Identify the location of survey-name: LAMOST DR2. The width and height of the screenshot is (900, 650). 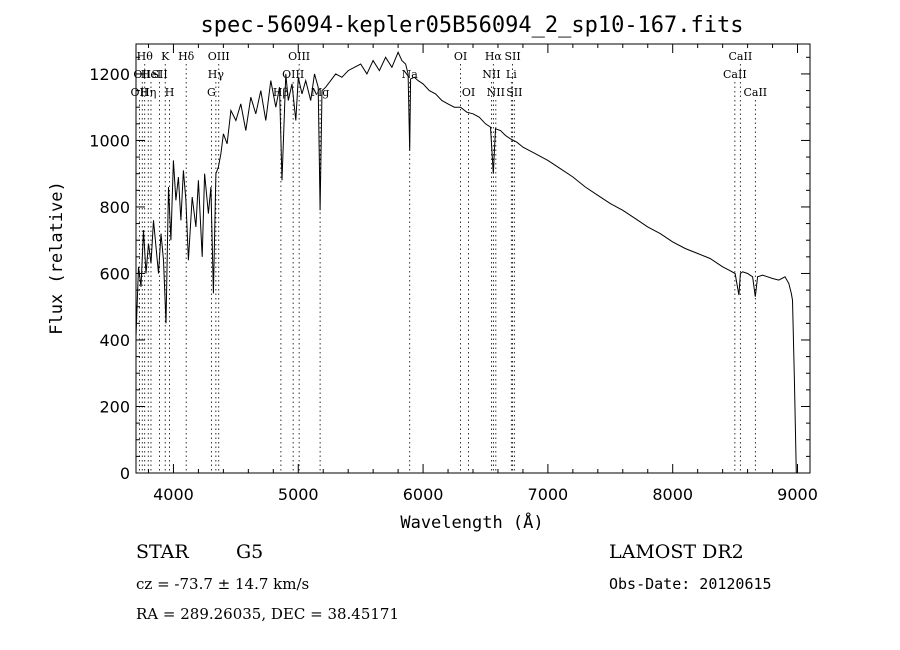
(676, 552).